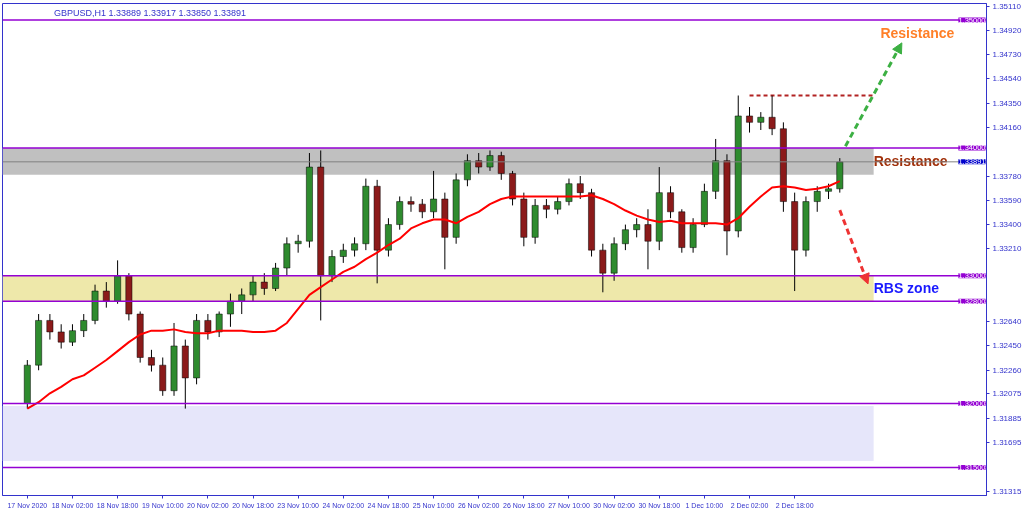  What do you see at coordinates (1007, 55) in the screenshot?
I see `y-tick-label: 1.34730` at bounding box center [1007, 55].